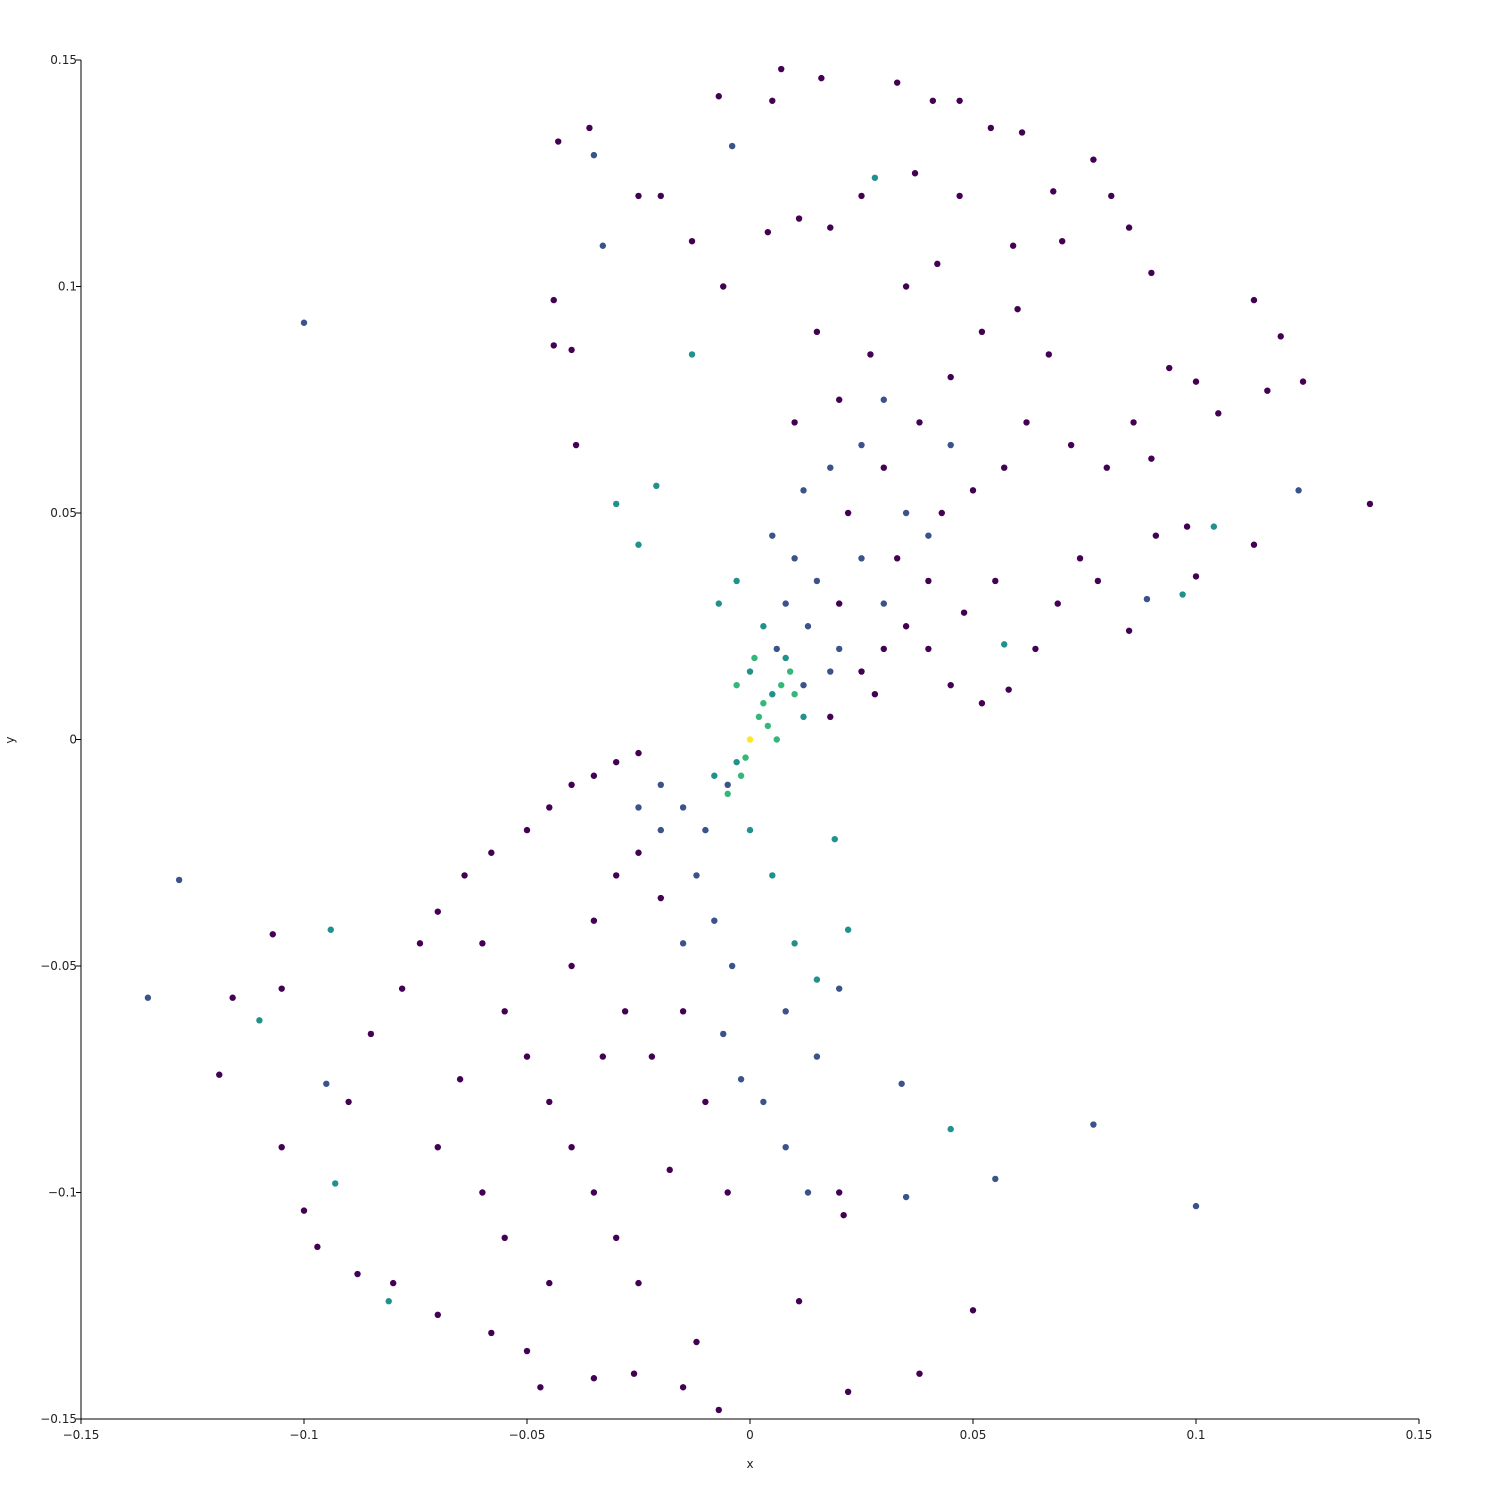 Image resolution: width=1500 pixels, height=1504 pixels. I want to click on x-tick-label: 0.05, so click(973, 1435).